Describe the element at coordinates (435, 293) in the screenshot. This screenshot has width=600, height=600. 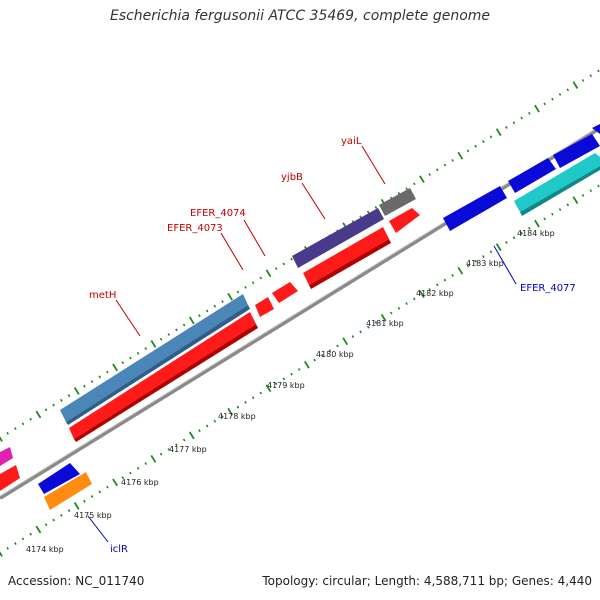
I see `kbp-label: 4182 kbp` at that location.